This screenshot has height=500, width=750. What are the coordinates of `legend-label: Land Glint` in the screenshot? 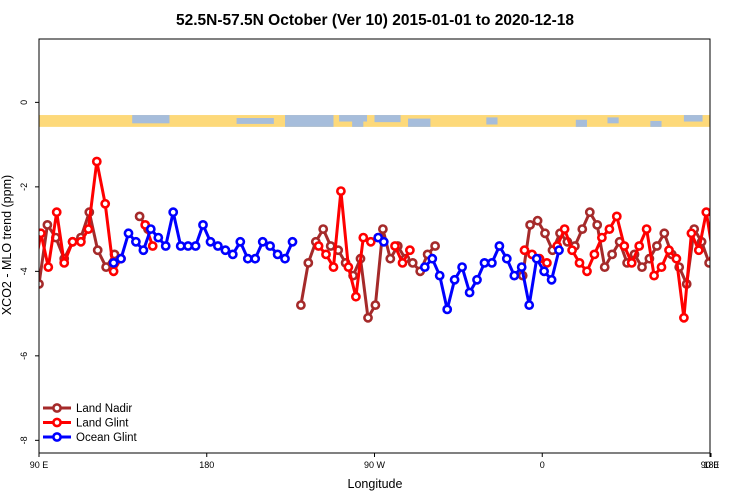 It's located at (102, 424).